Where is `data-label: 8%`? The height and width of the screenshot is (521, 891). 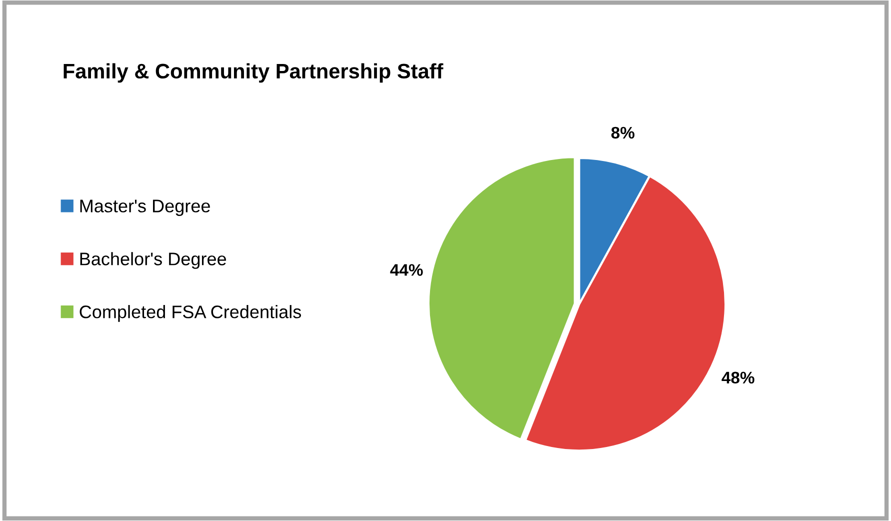 data-label: 8% is located at coordinates (622, 132).